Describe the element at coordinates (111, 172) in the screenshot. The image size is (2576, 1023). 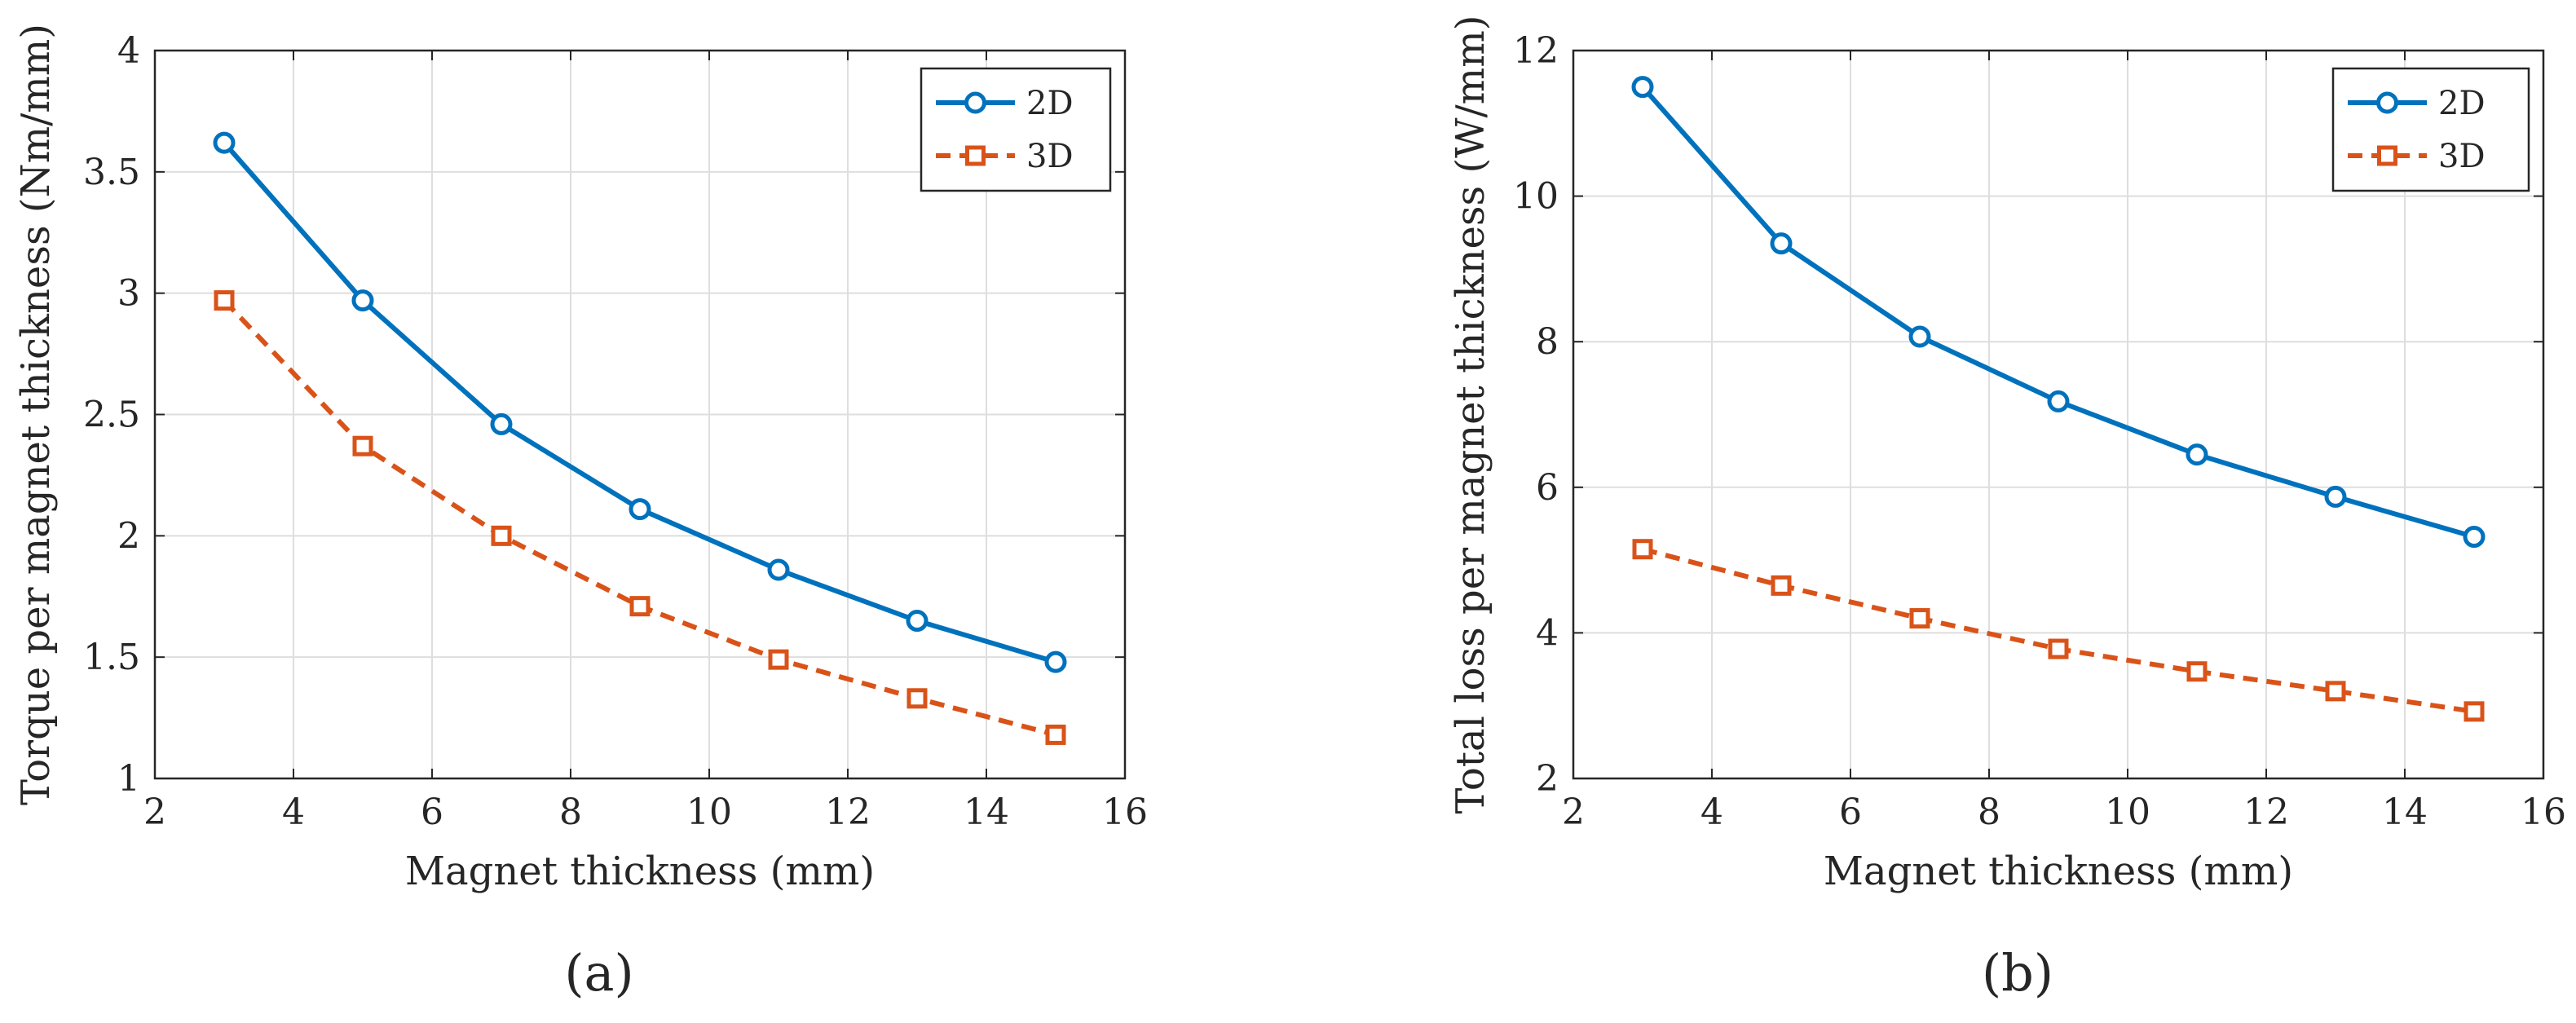
I see `y-tick-label: 3.5` at that location.